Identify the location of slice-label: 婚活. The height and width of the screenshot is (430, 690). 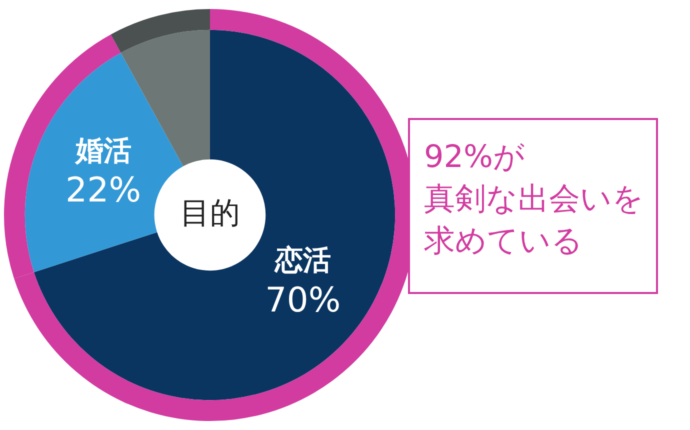
(103, 151).